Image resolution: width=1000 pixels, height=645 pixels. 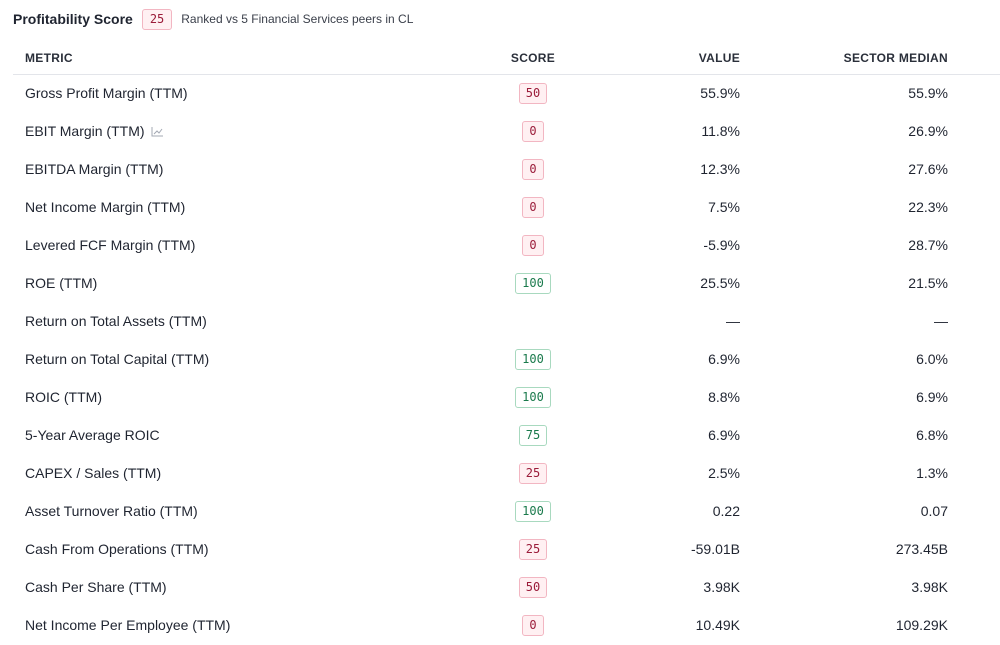 What do you see at coordinates (92, 435) in the screenshot?
I see `metric-name: 5-Year Average ROIC` at bounding box center [92, 435].